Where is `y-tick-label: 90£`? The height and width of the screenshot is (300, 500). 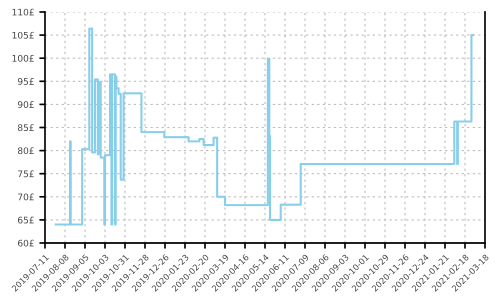 y-tick-label: 90£ is located at coordinates (26, 104).